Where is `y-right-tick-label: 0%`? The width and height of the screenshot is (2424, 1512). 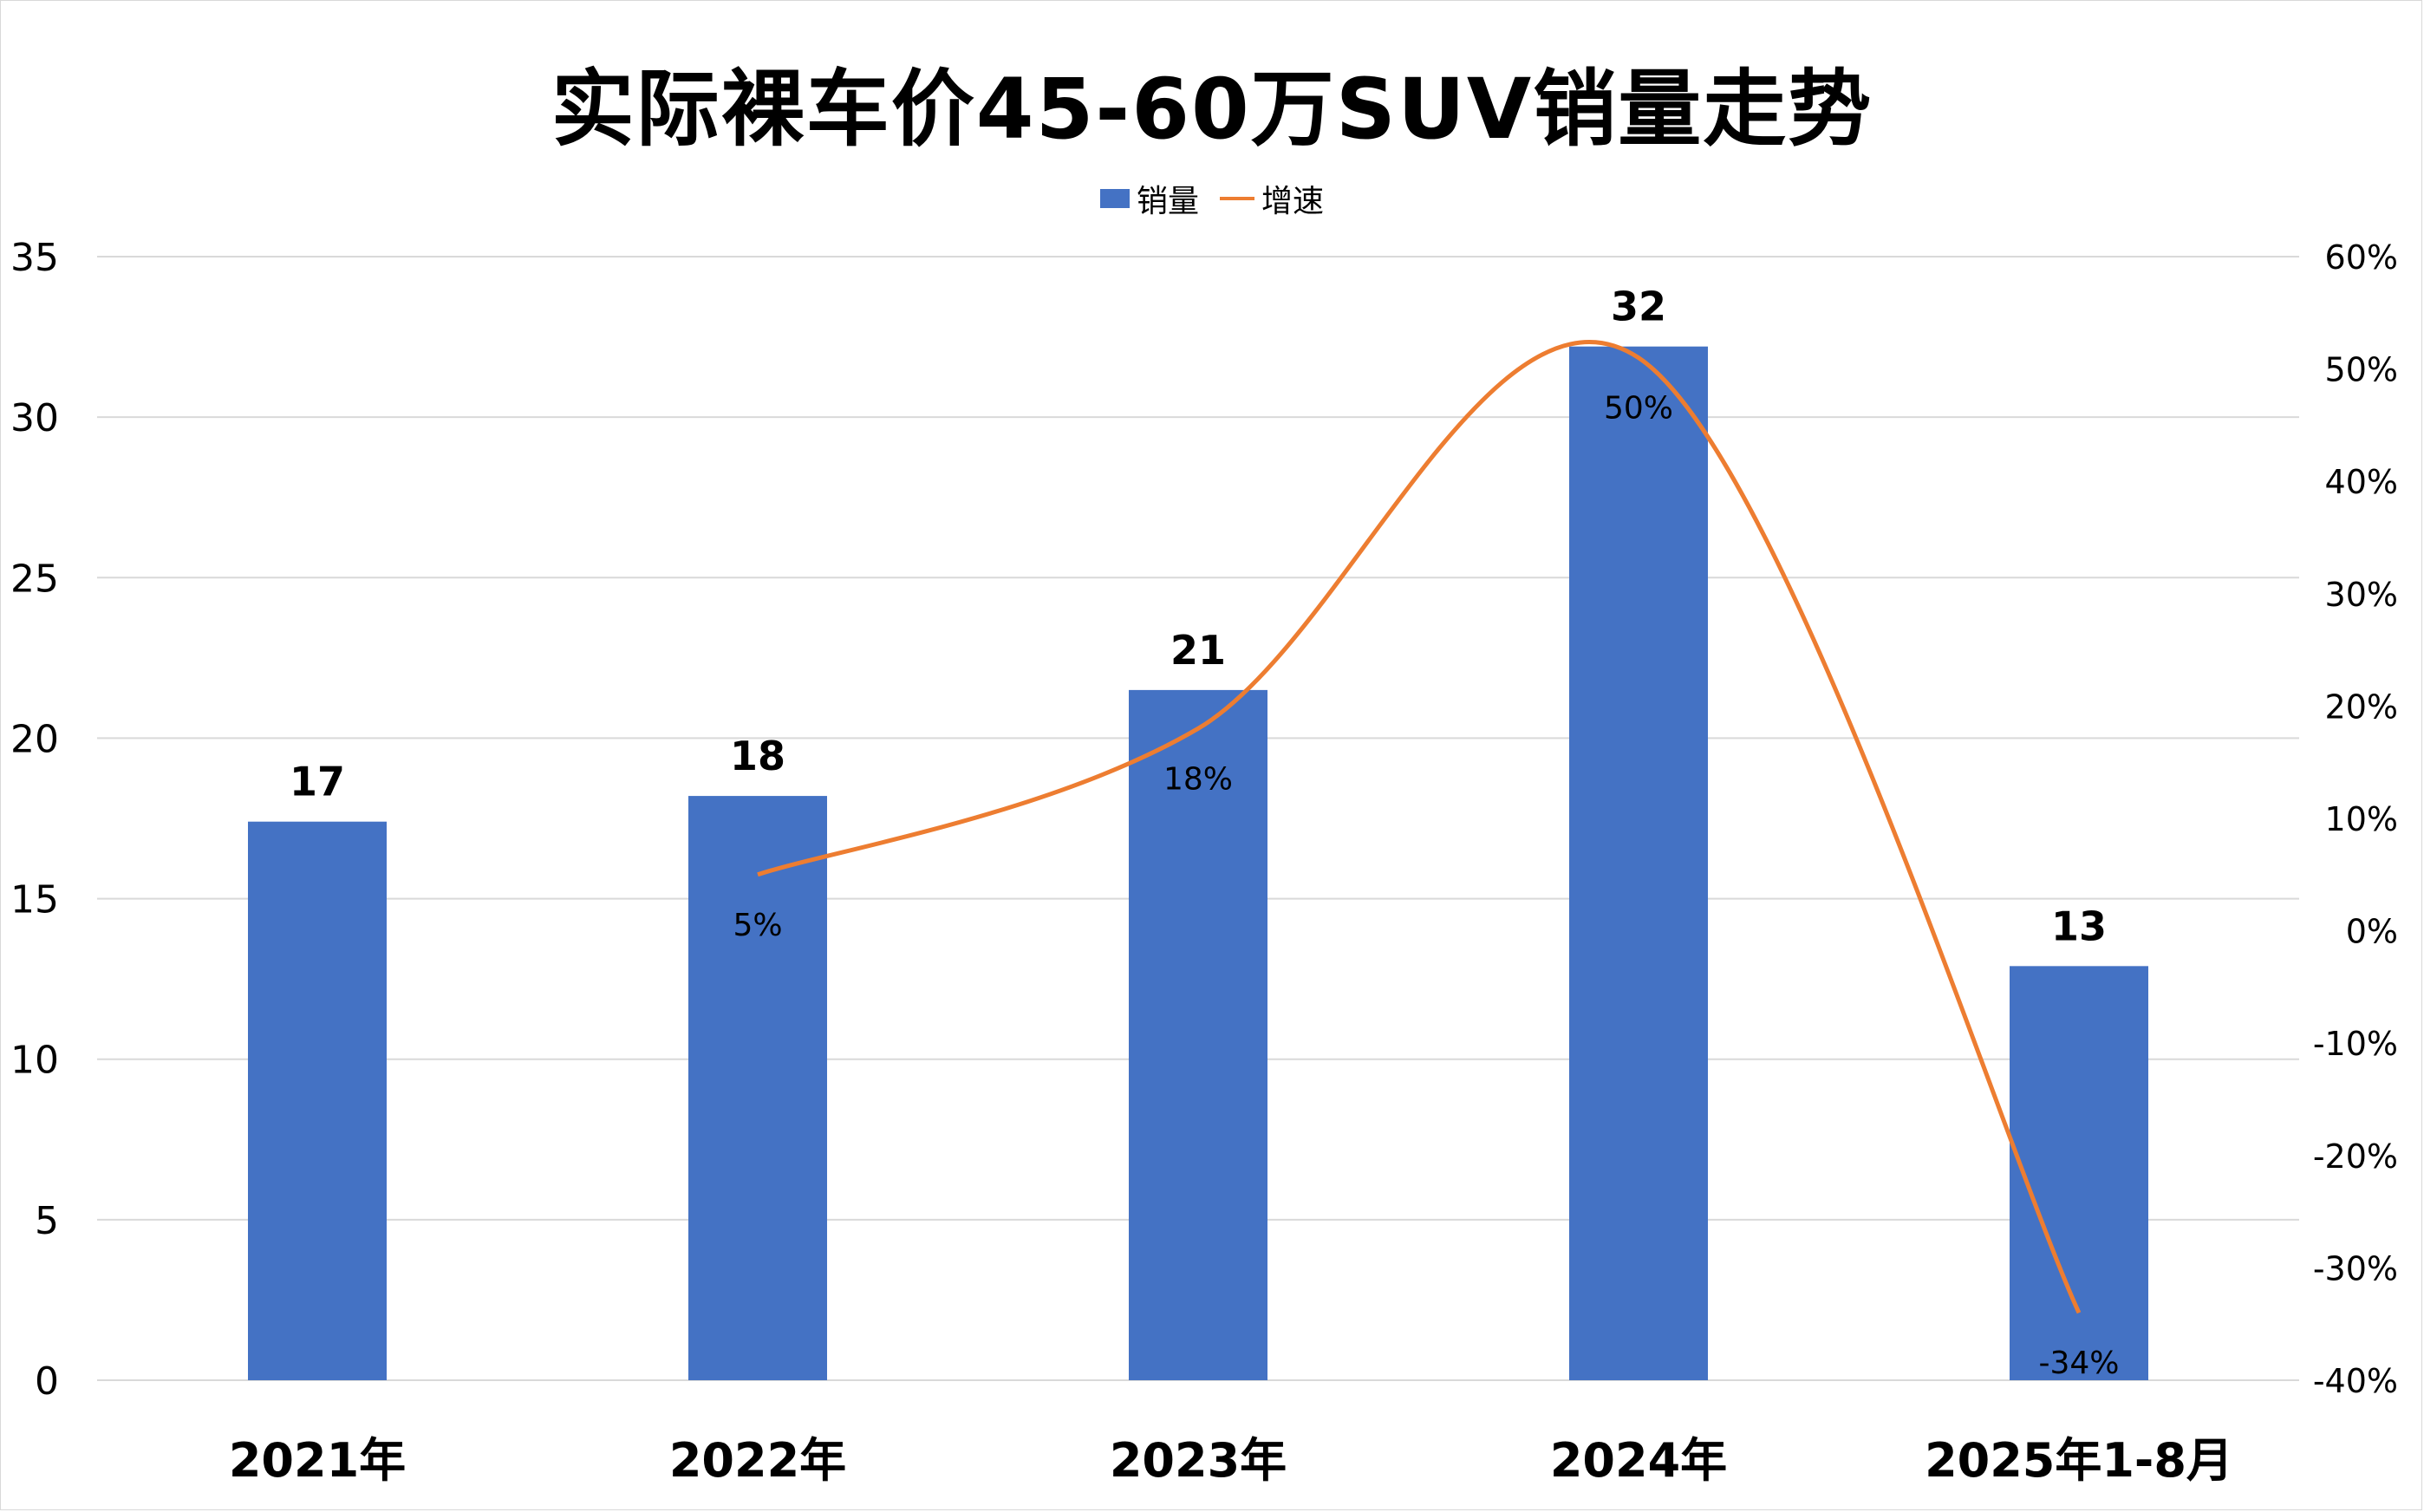
y-right-tick-label: 0% is located at coordinates (2372, 932).